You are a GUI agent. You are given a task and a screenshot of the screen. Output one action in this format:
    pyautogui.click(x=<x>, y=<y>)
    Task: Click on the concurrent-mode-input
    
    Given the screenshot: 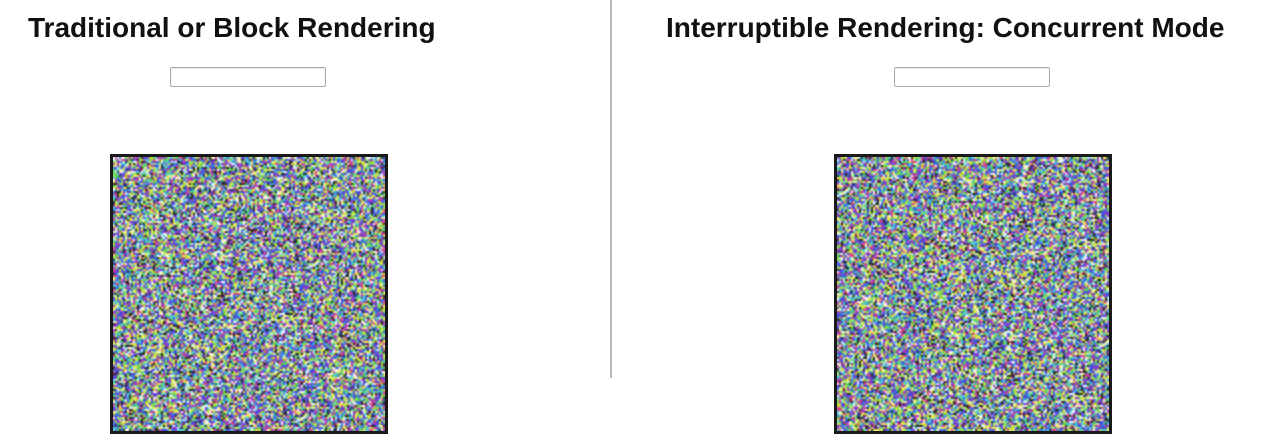 What is the action you would take?
    pyautogui.click(x=972, y=77)
    